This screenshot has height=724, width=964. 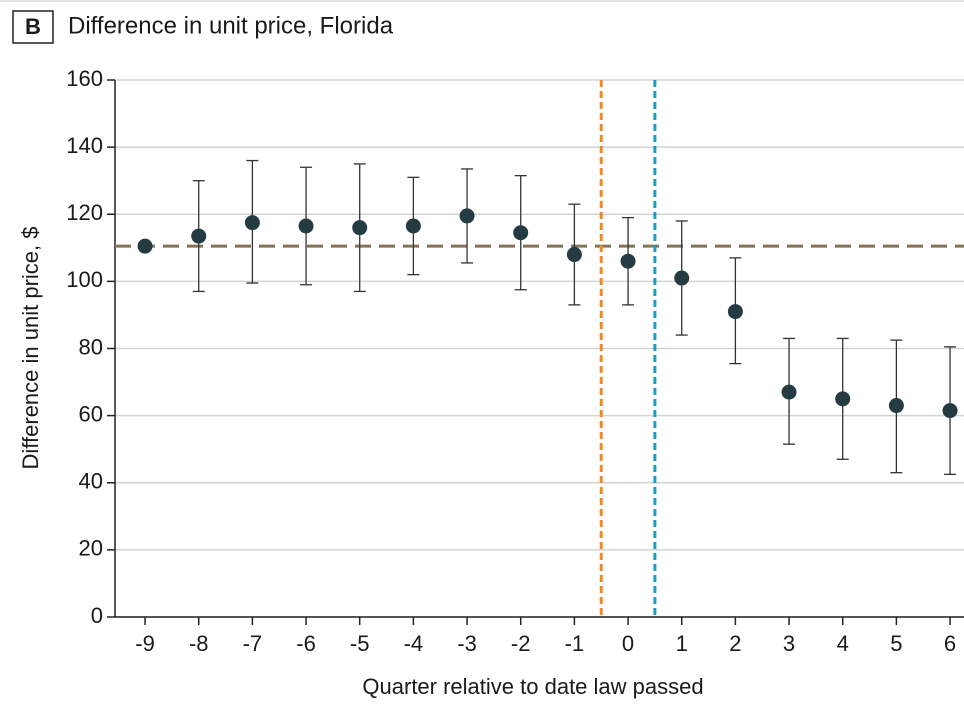 I want to click on x-tick-label: 1, so click(x=682, y=643).